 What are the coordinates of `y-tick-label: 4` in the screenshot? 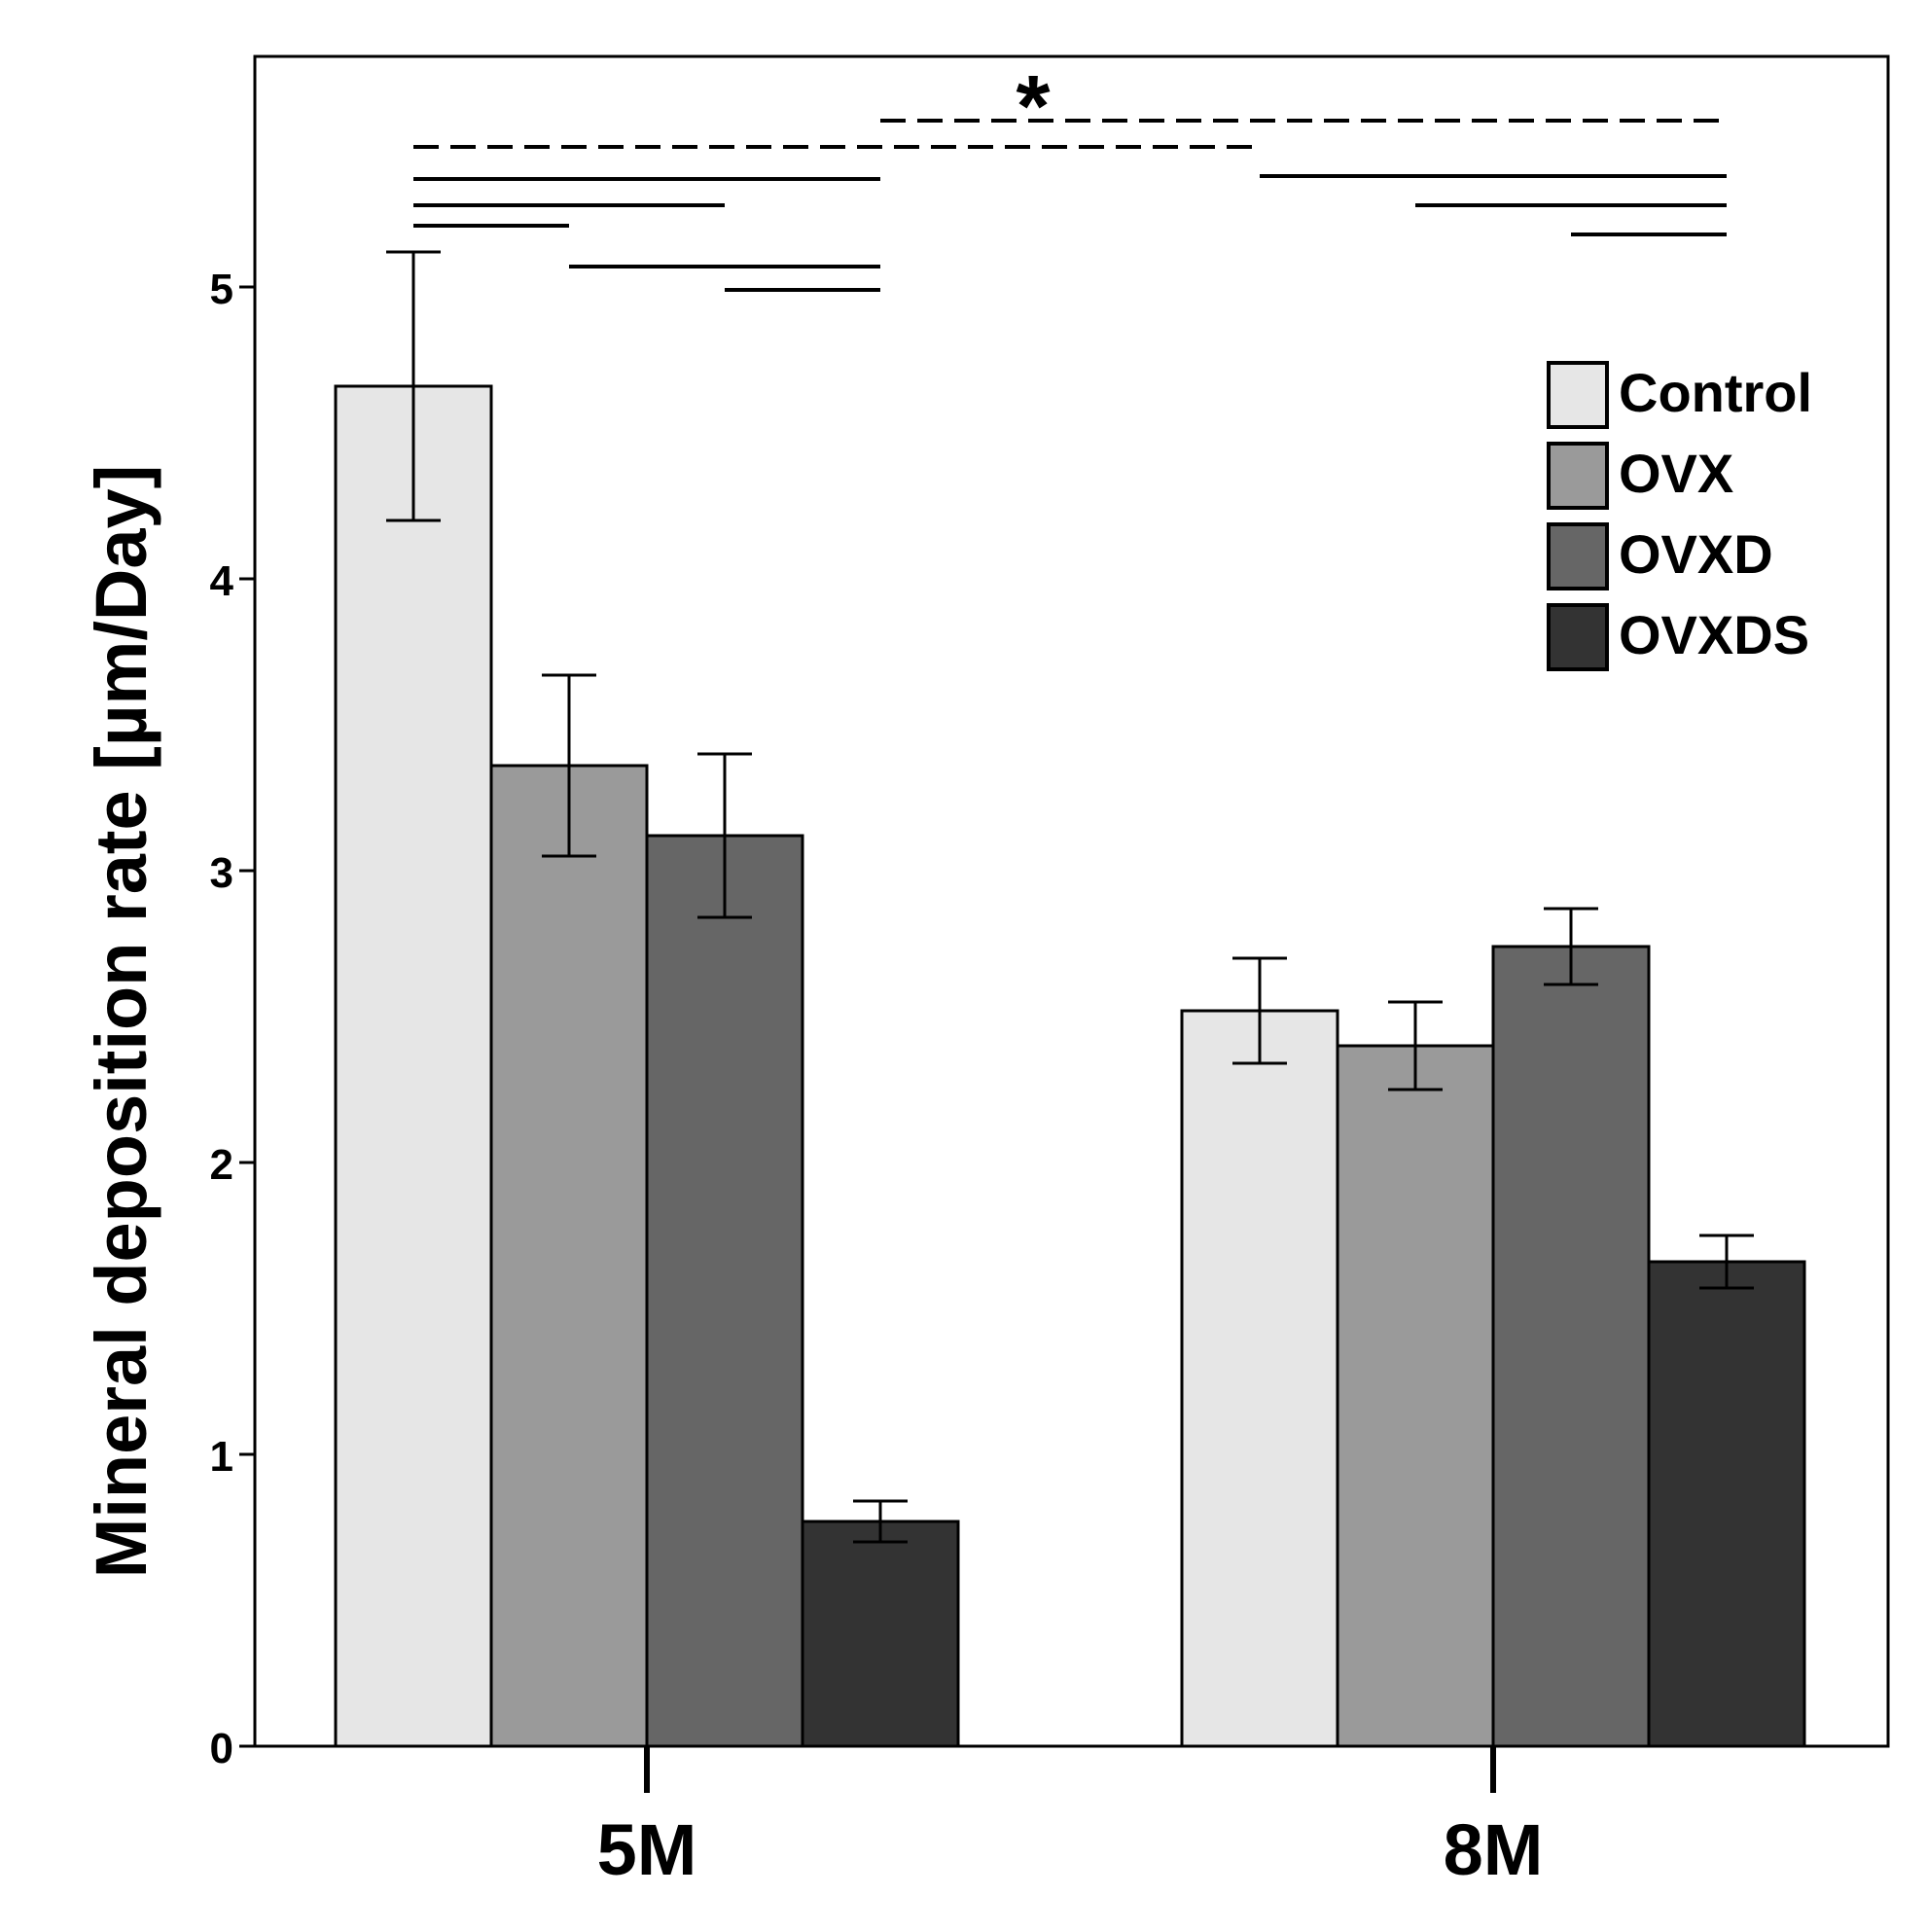 It's located at (222, 581).